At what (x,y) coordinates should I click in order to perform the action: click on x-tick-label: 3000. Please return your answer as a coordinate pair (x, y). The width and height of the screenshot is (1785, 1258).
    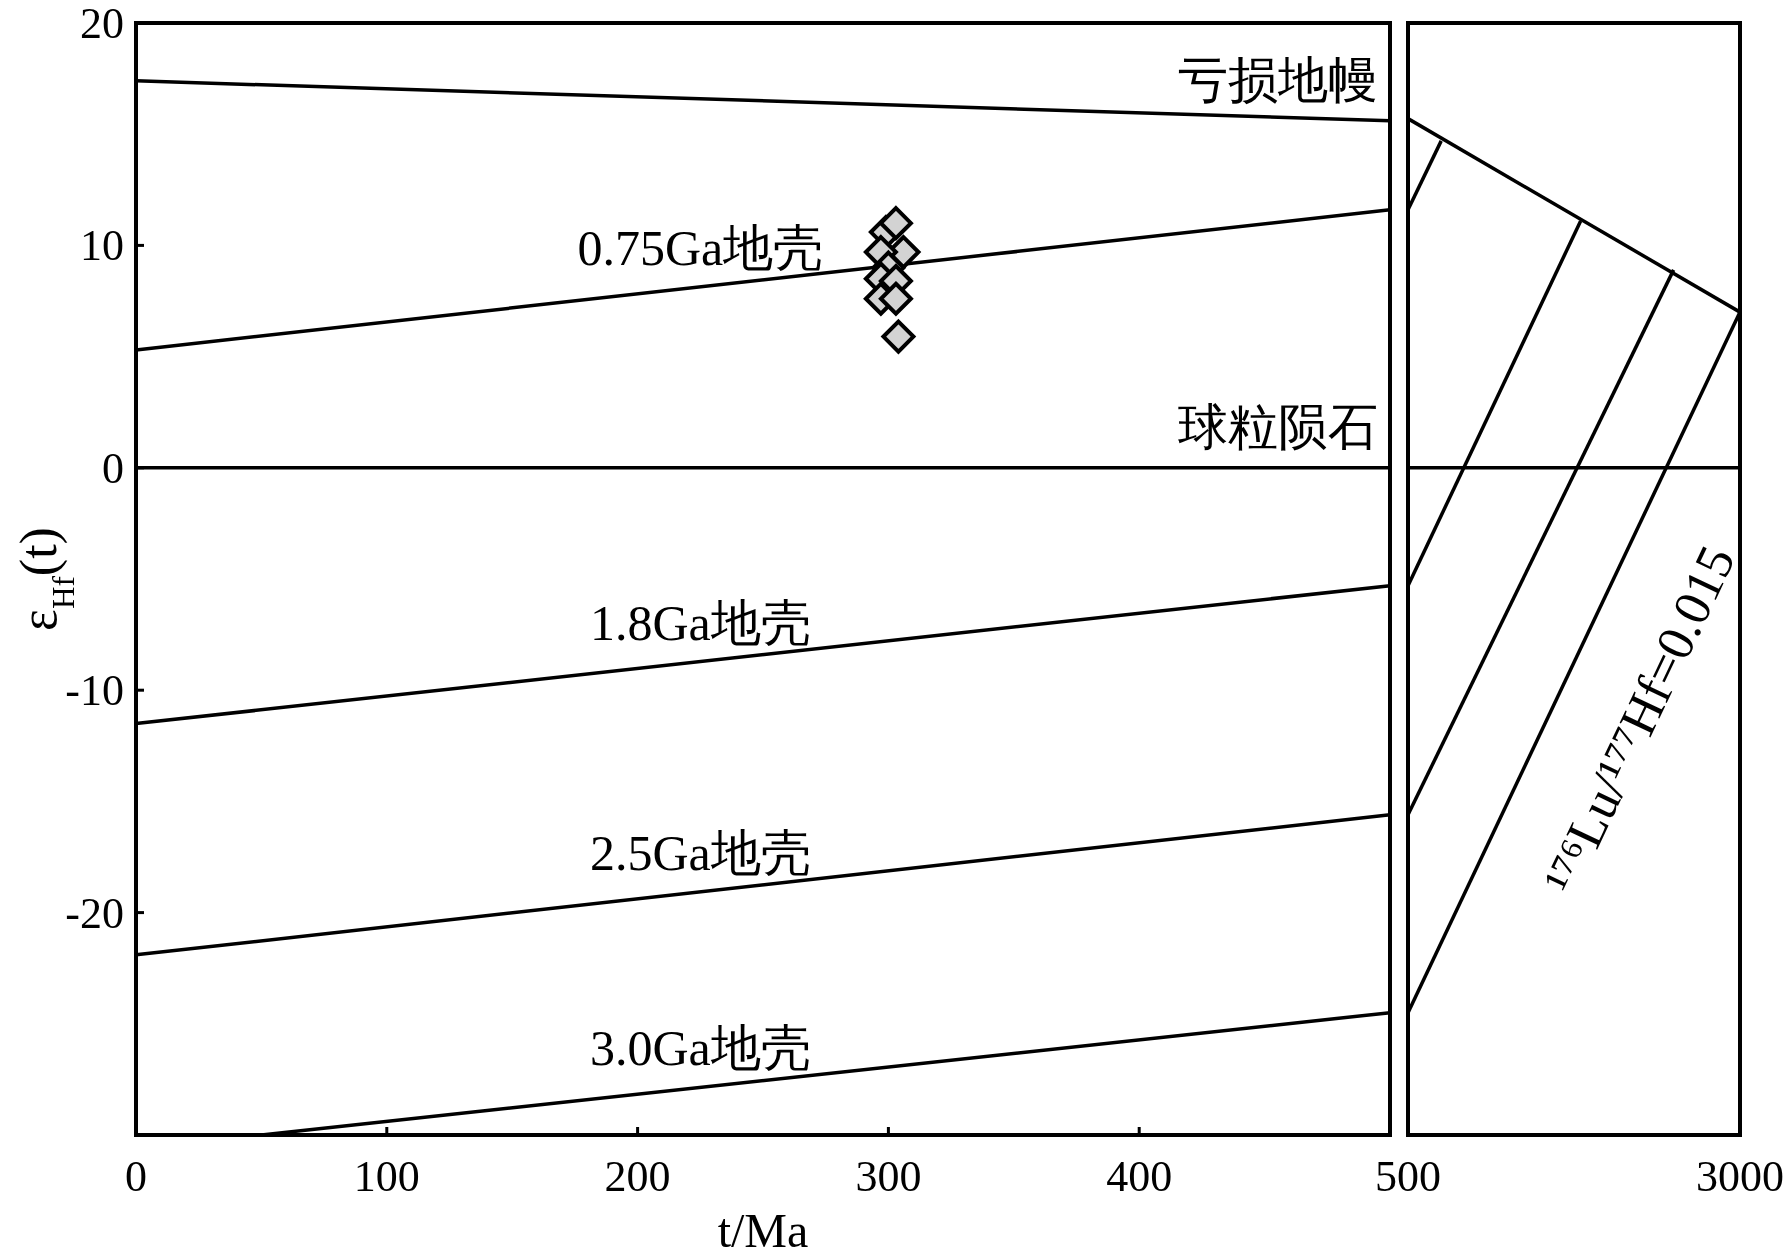
    Looking at the image, I should click on (1740, 1176).